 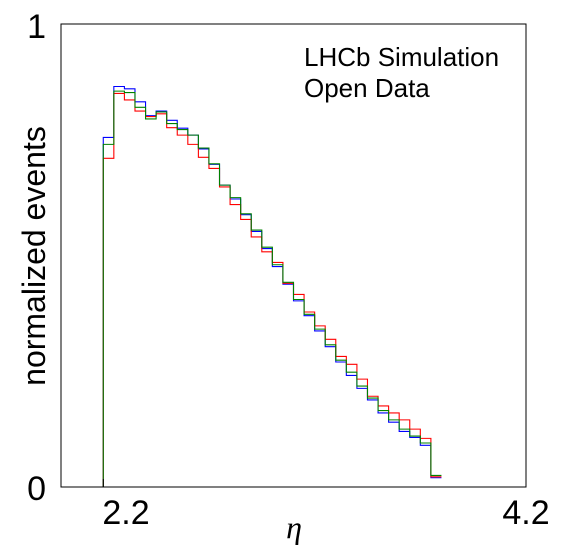 What do you see at coordinates (367, 88) in the screenshot?
I see `annotation-open-data: Open Data` at bounding box center [367, 88].